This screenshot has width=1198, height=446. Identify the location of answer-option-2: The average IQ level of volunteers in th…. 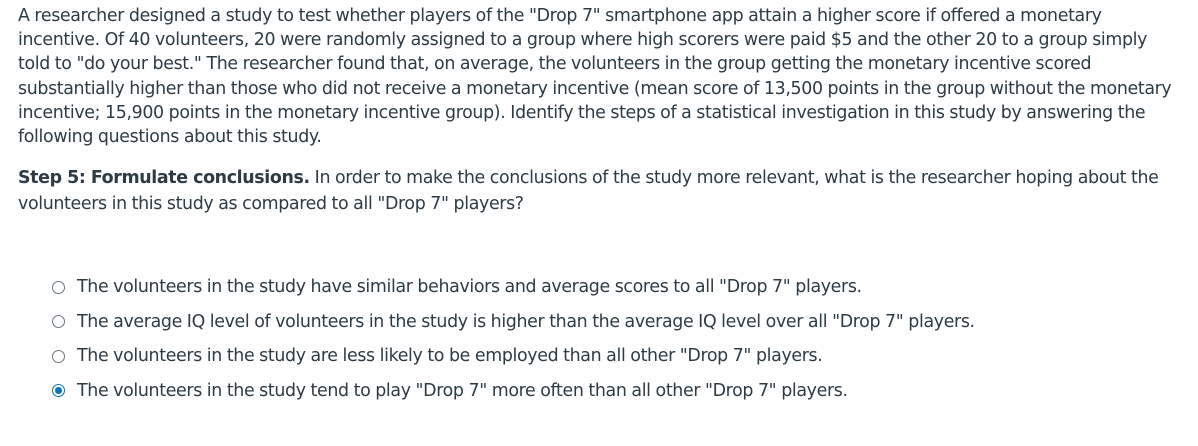
(616, 322).